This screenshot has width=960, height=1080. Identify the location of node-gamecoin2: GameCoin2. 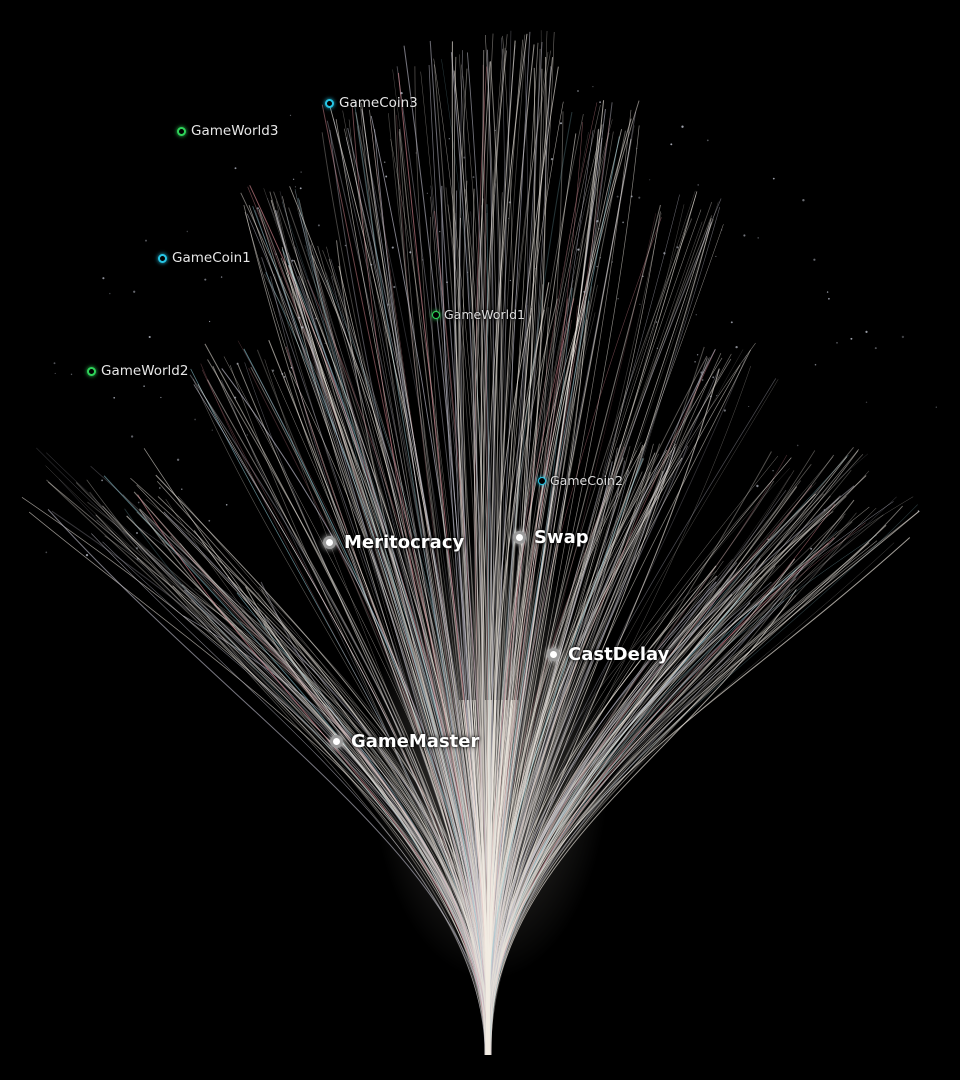
(580, 480).